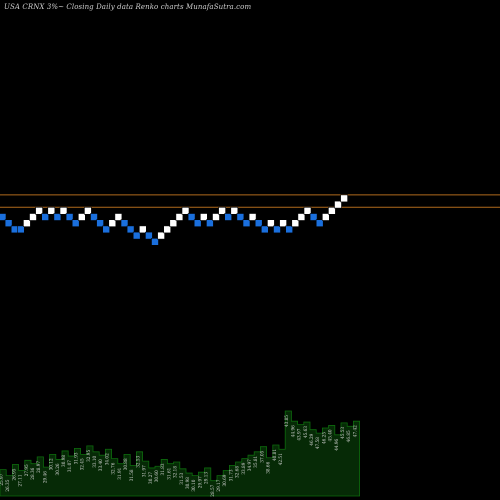  Describe the element at coordinates (249, 465) in the screenshot. I see `volume-label: 34.97` at that location.